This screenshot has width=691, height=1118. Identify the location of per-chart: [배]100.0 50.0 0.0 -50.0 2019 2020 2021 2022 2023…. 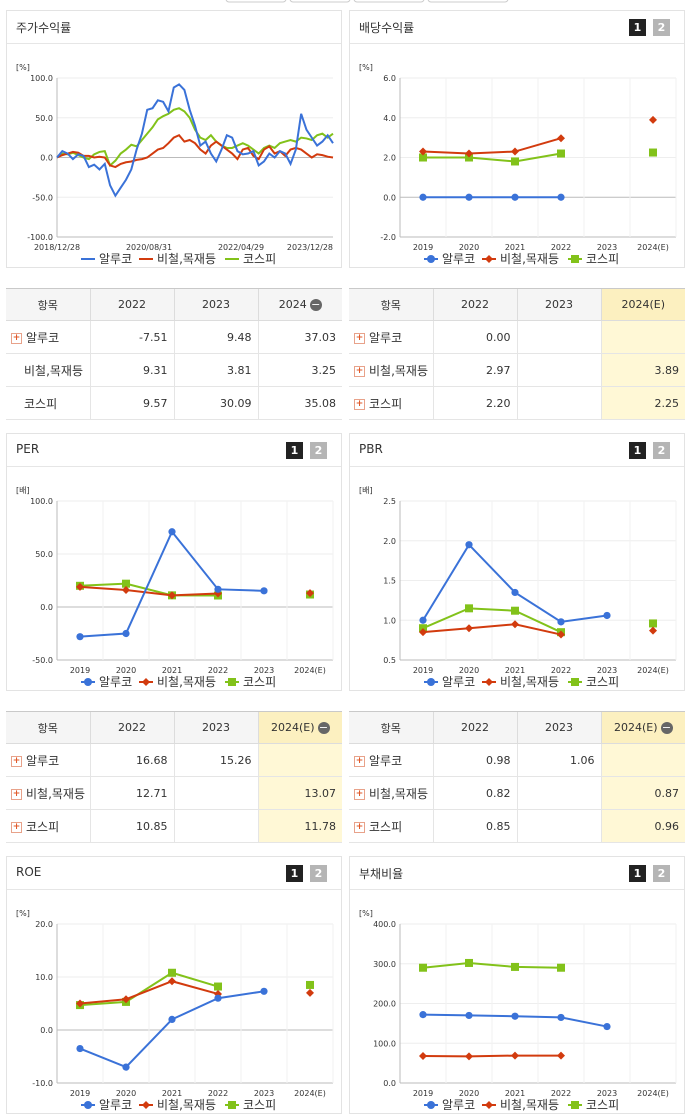
(175, 587).